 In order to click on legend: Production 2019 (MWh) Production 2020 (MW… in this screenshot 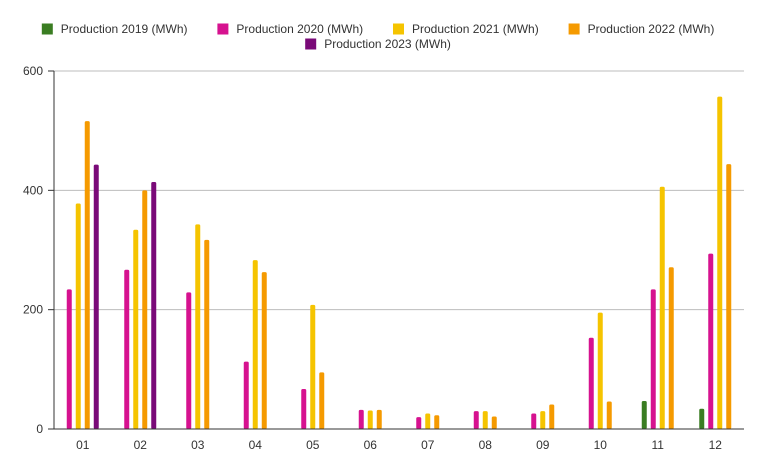, I will do `click(378, 36)`.